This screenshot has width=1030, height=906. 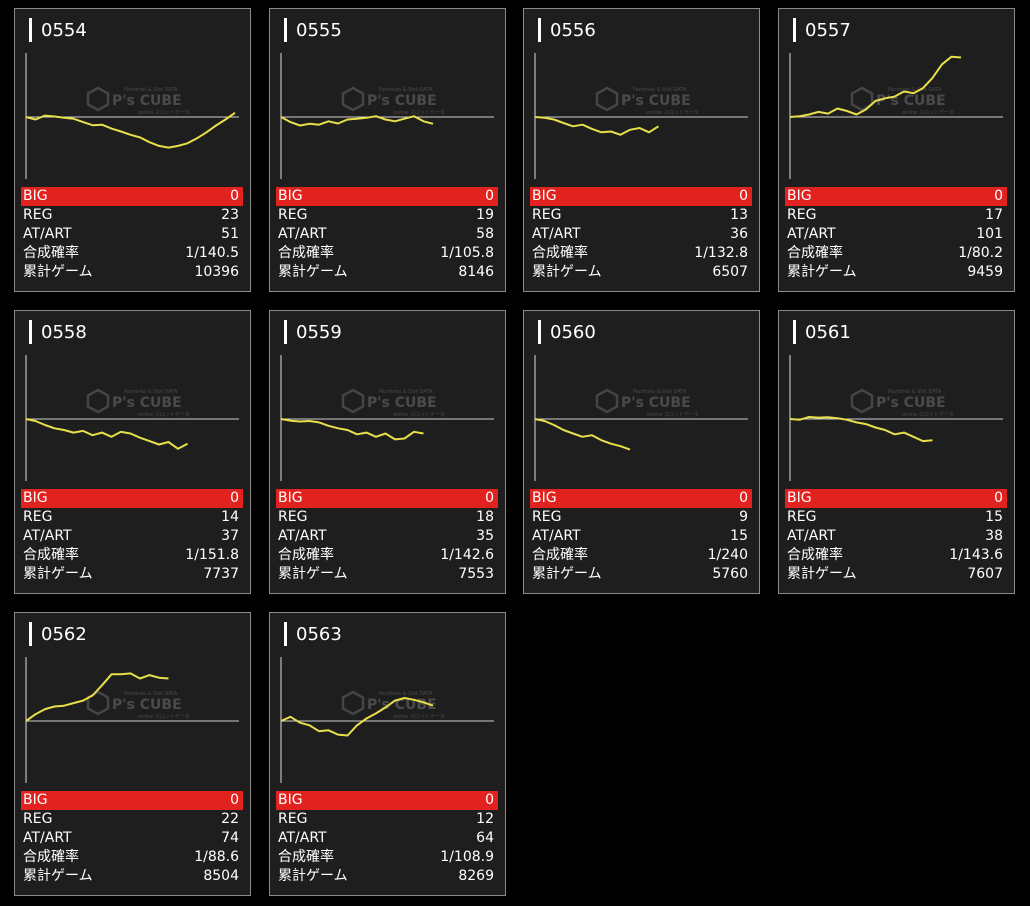 What do you see at coordinates (476, 272) in the screenshot?
I see `games-value: 8146` at bounding box center [476, 272].